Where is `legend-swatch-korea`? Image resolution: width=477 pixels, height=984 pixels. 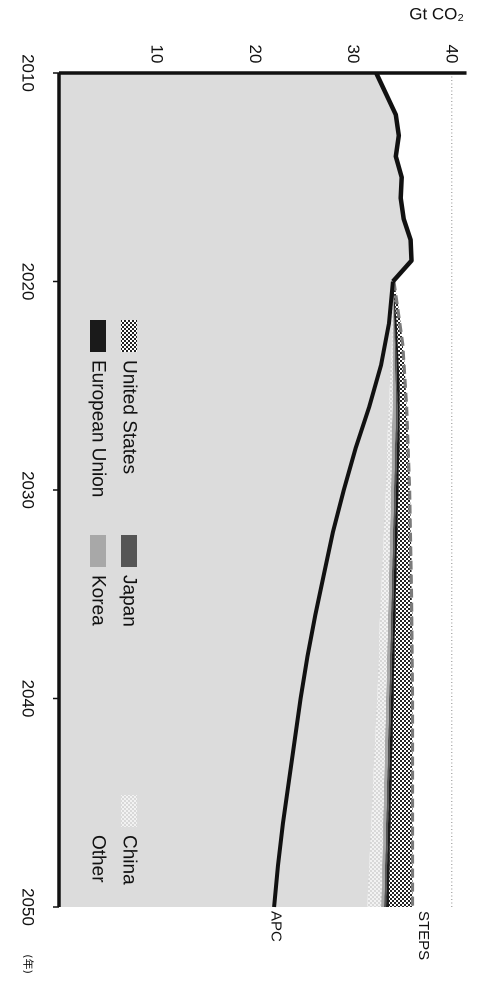 legend-swatch-korea is located at coordinates (98, 551).